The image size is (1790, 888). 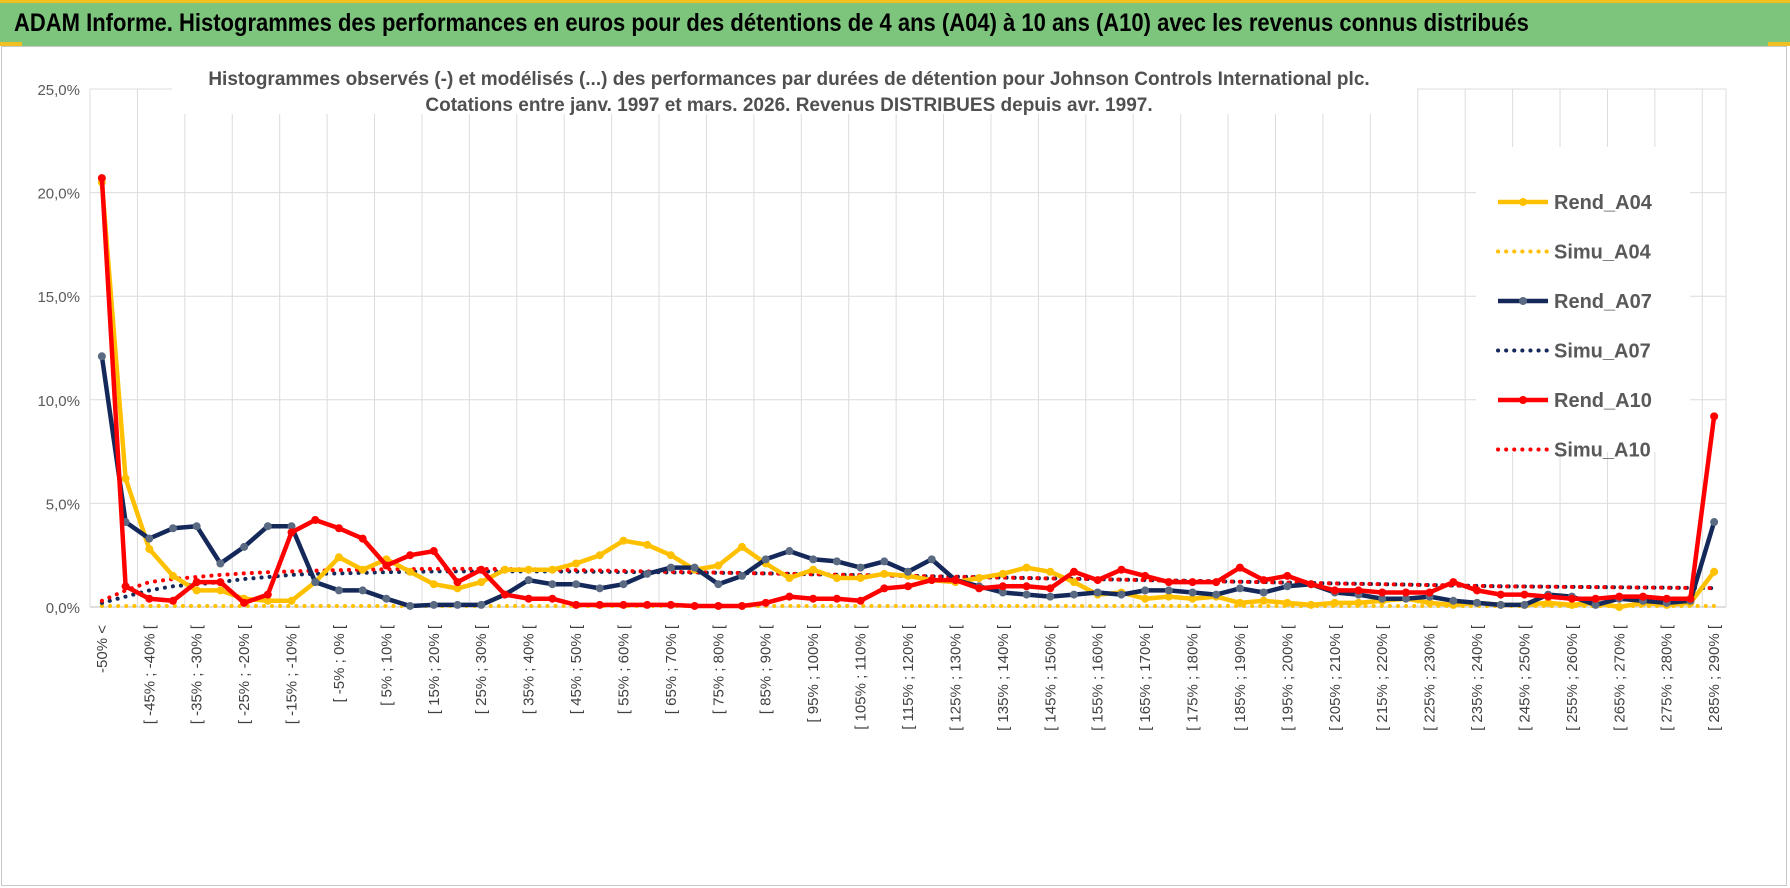 I want to click on x-tick-label: [ 5% ; 10% [, so click(x=386, y=665).